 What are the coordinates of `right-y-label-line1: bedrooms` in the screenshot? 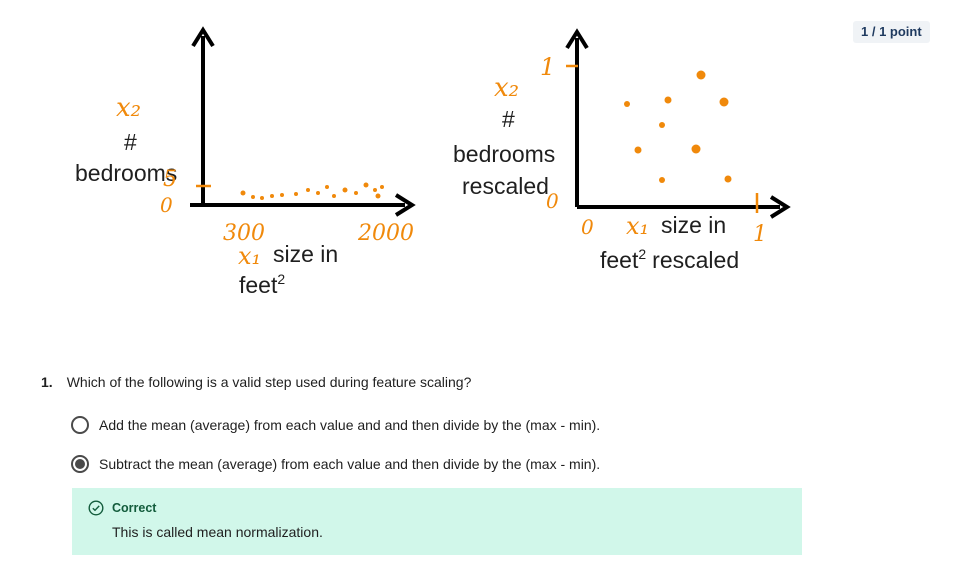 It's located at (504, 154).